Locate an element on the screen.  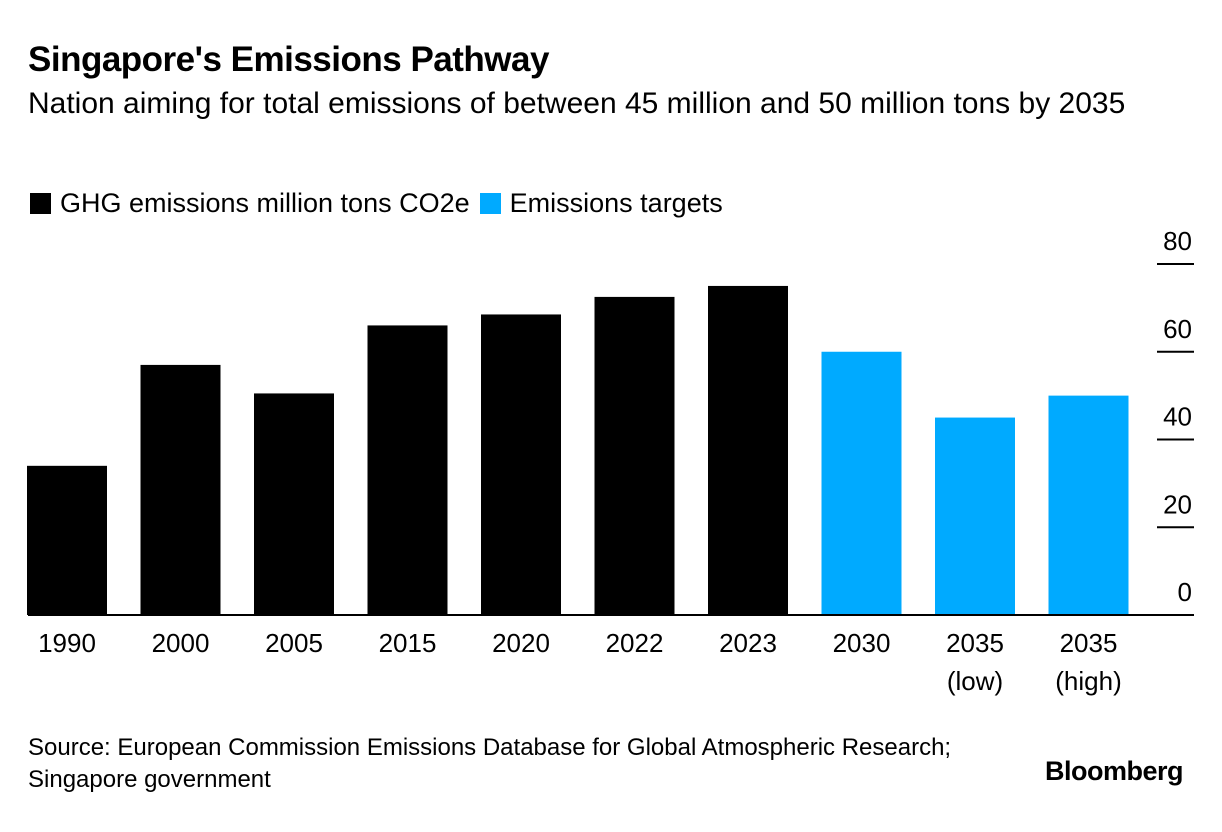
x-tick-label-1: 2000 is located at coordinates (181, 643).